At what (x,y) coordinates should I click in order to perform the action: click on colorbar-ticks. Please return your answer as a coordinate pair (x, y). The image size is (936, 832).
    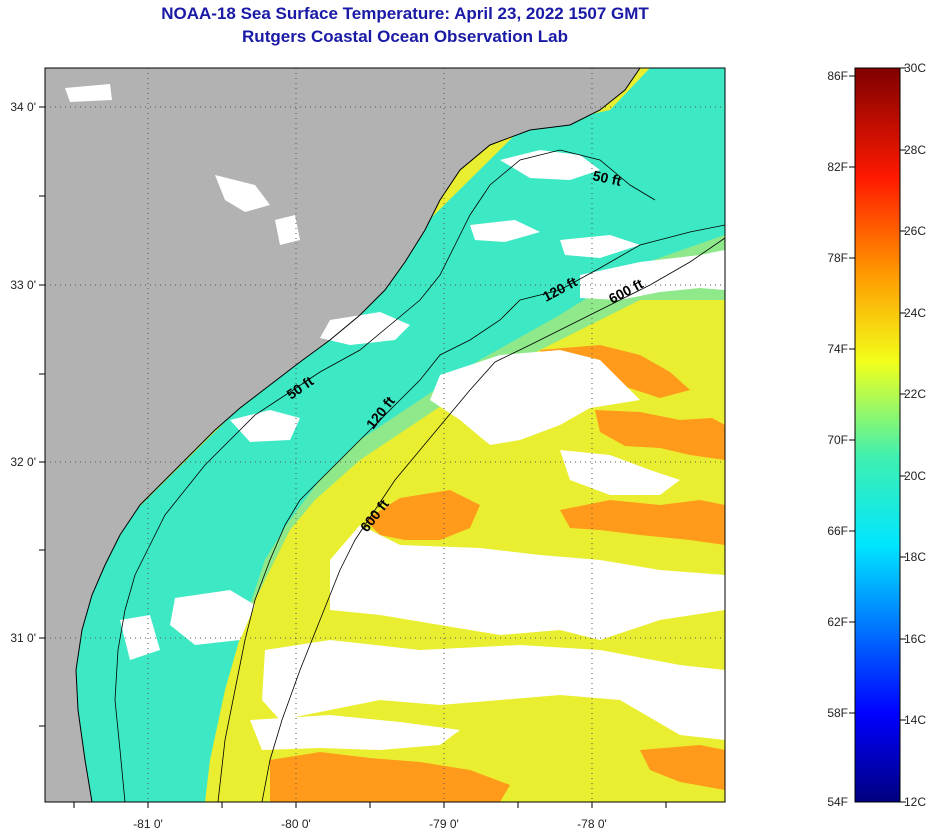
    Looking at the image, I should click on (877, 435).